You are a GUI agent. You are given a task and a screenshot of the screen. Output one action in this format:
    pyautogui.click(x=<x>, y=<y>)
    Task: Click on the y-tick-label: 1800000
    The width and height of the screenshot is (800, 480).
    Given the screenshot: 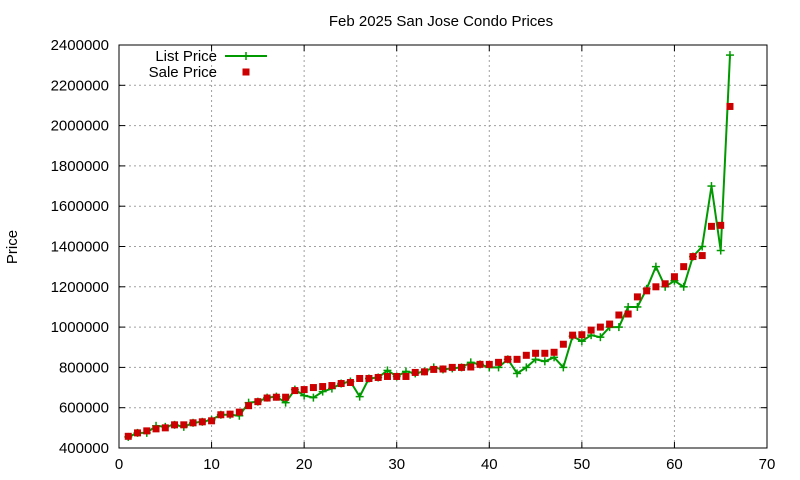 What is the action you would take?
    pyautogui.click(x=80, y=166)
    